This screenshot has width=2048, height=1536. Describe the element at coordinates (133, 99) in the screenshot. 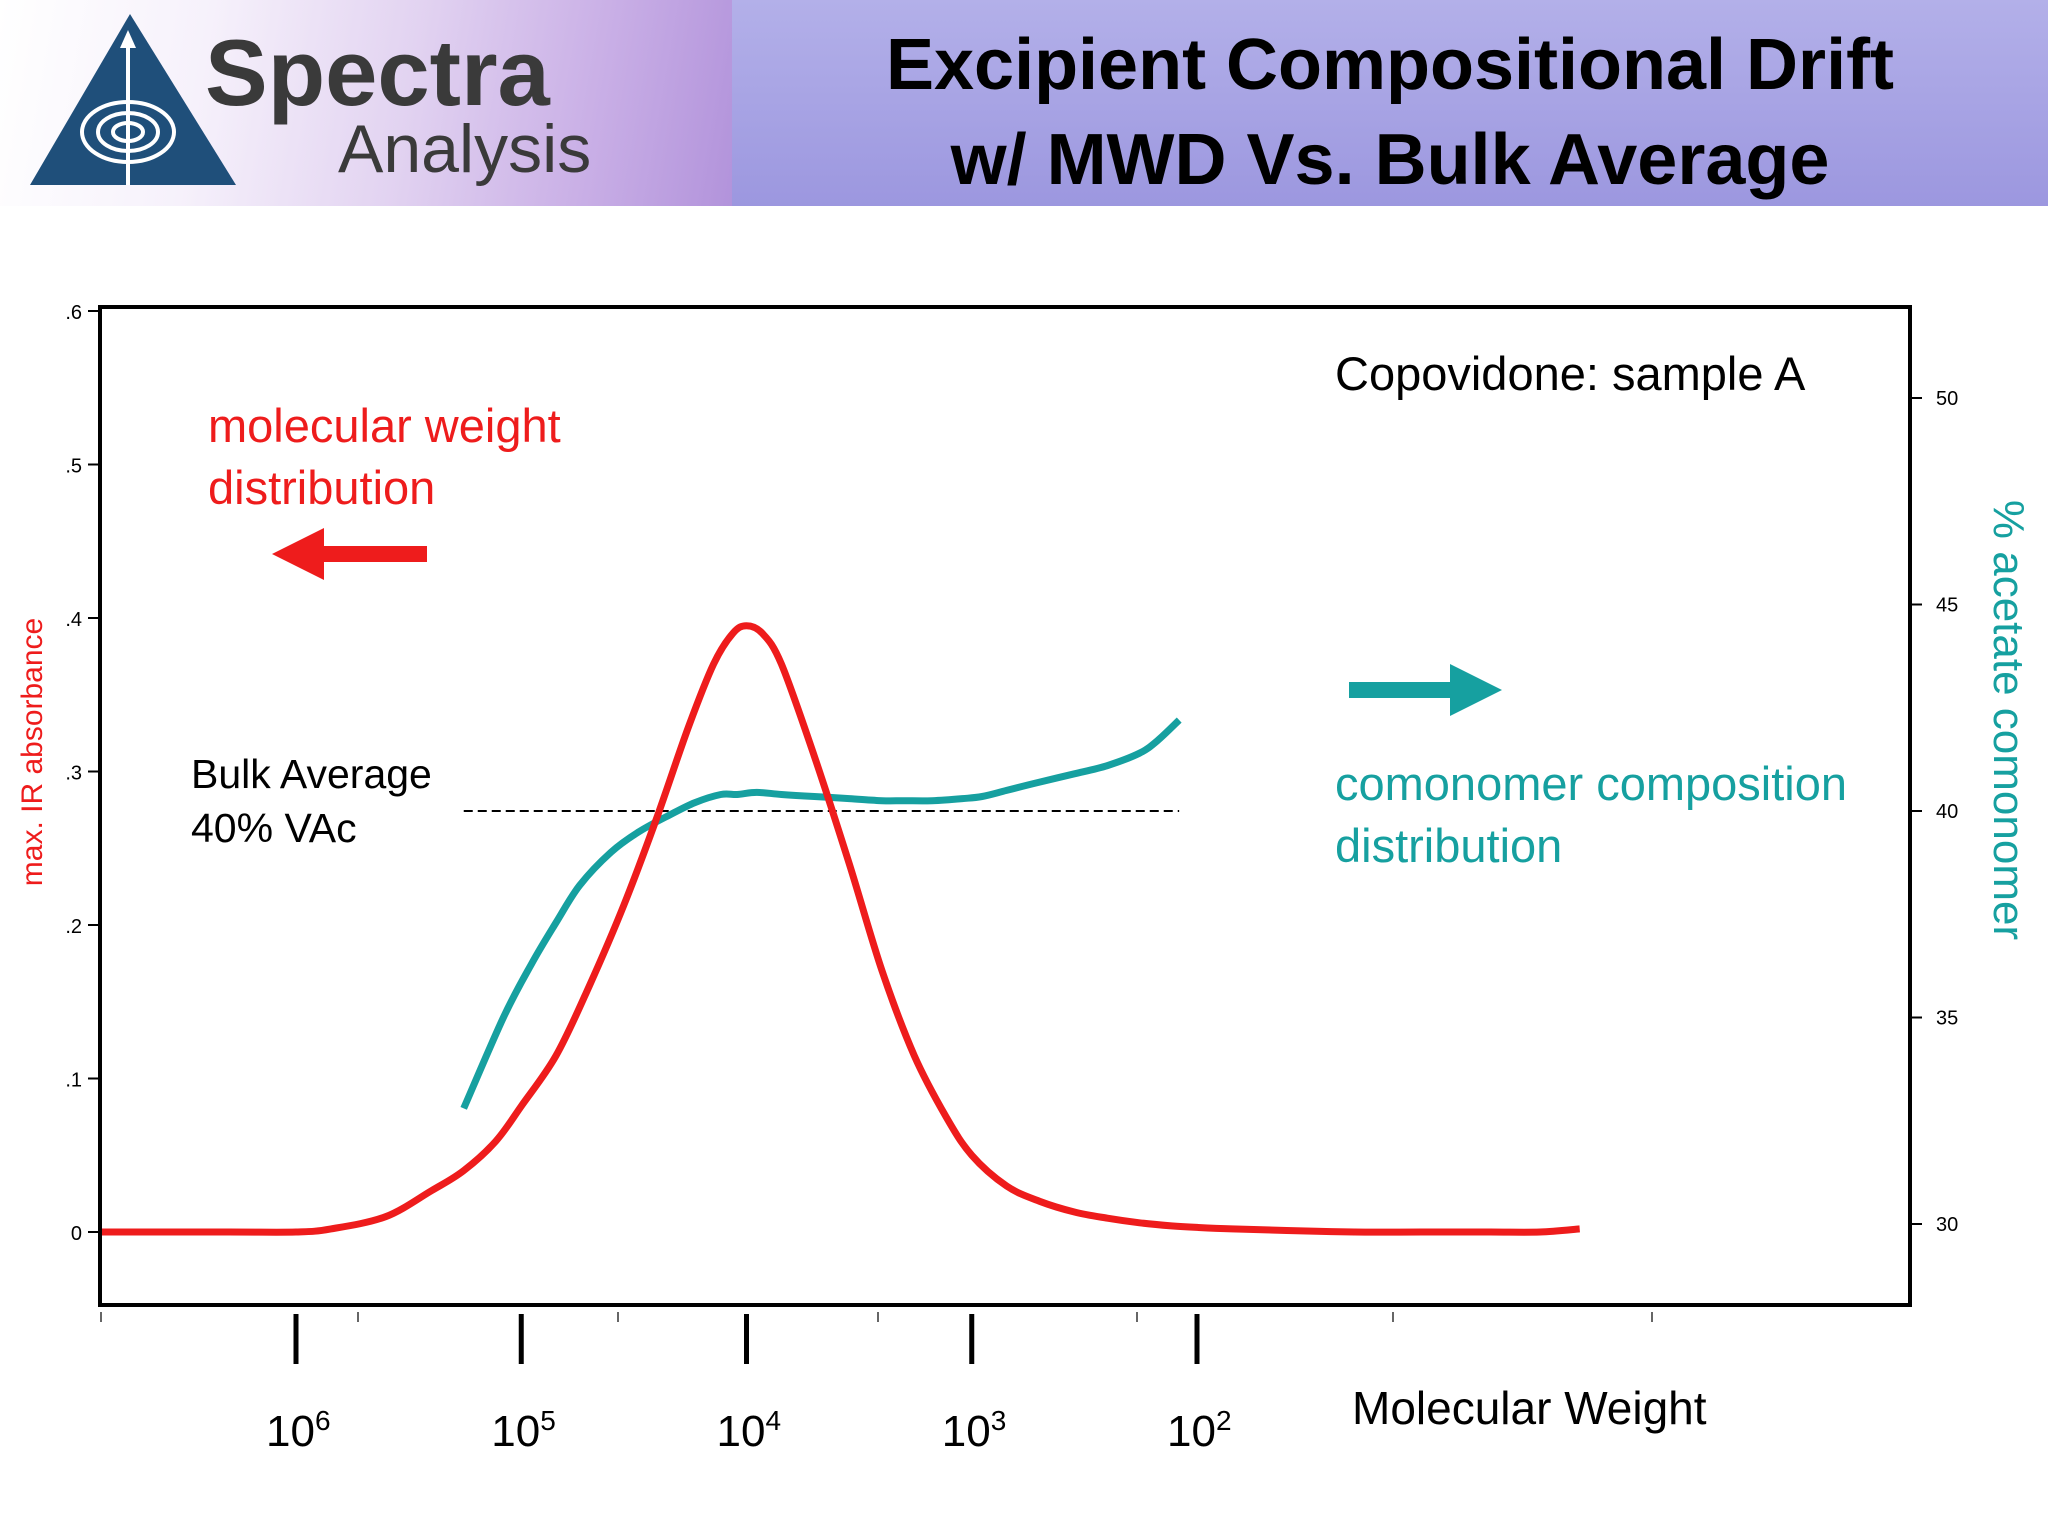

I see `triangle-spiral-logo-icon` at that location.